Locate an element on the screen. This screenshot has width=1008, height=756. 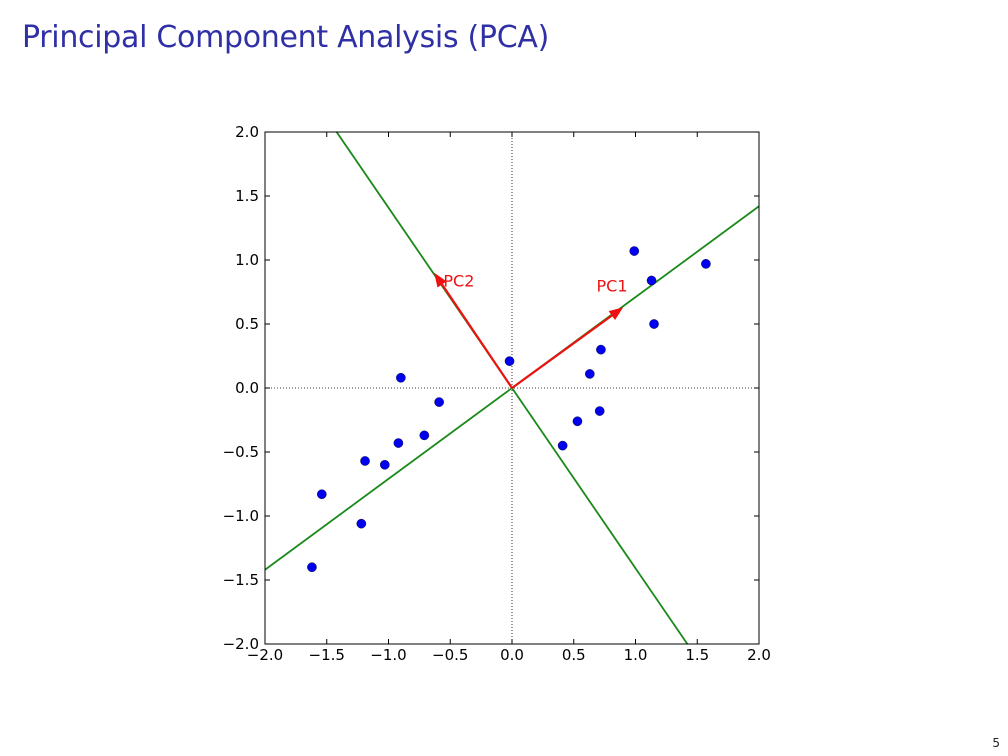
pc-vector-labels: PC1 PC2 is located at coordinates (535, 283).